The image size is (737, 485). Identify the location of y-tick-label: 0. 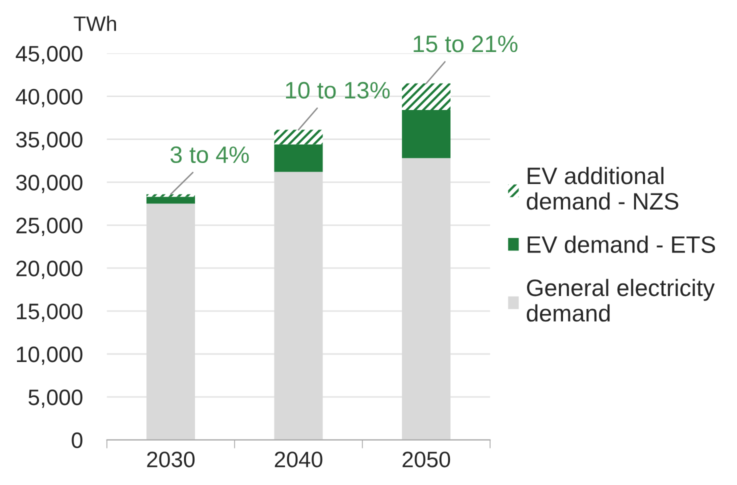
(77, 440).